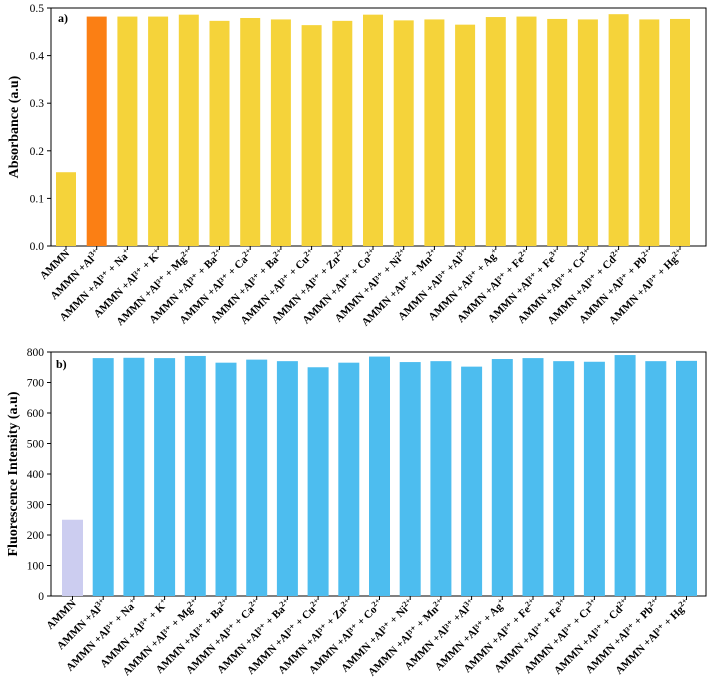 This screenshot has width=709, height=692. I want to click on y-tick-label: 0, so click(41, 597).